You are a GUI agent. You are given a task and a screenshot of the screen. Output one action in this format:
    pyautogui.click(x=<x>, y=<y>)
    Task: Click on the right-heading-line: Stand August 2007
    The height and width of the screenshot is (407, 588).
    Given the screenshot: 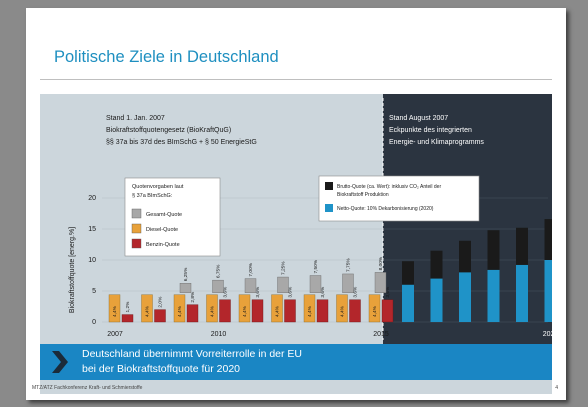 What is the action you would take?
    pyautogui.click(x=418, y=118)
    